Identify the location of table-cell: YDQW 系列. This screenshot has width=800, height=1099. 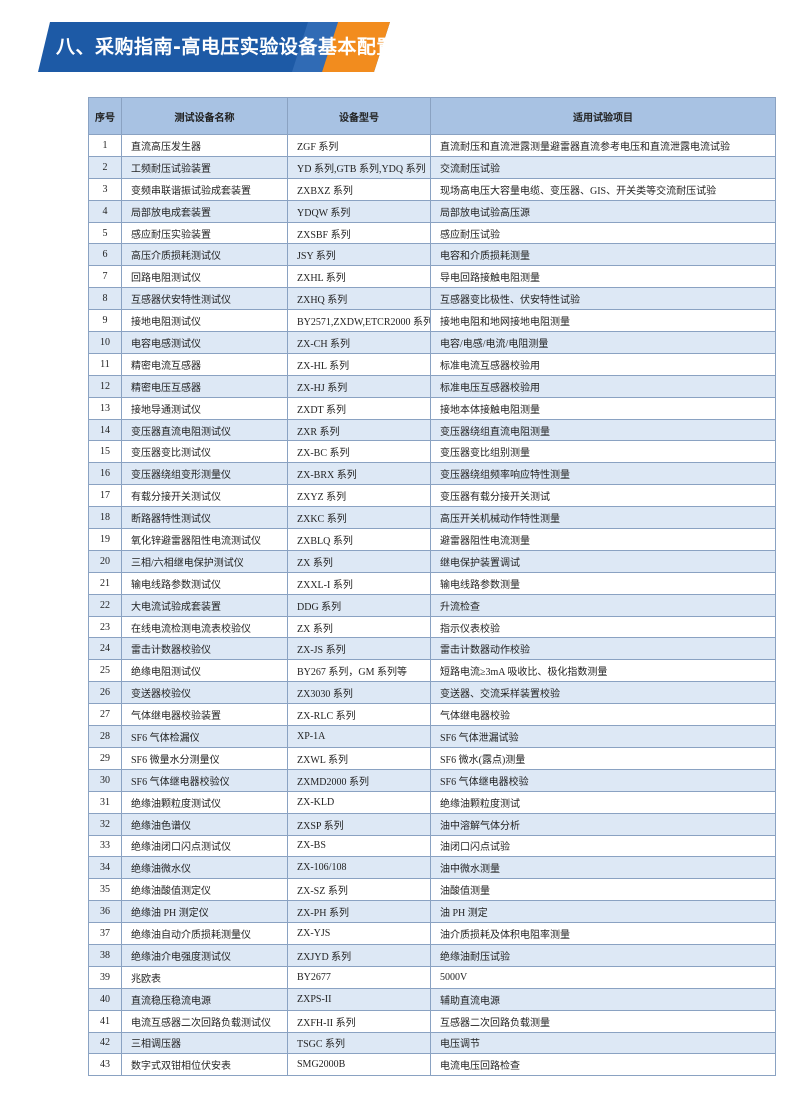
(359, 211).